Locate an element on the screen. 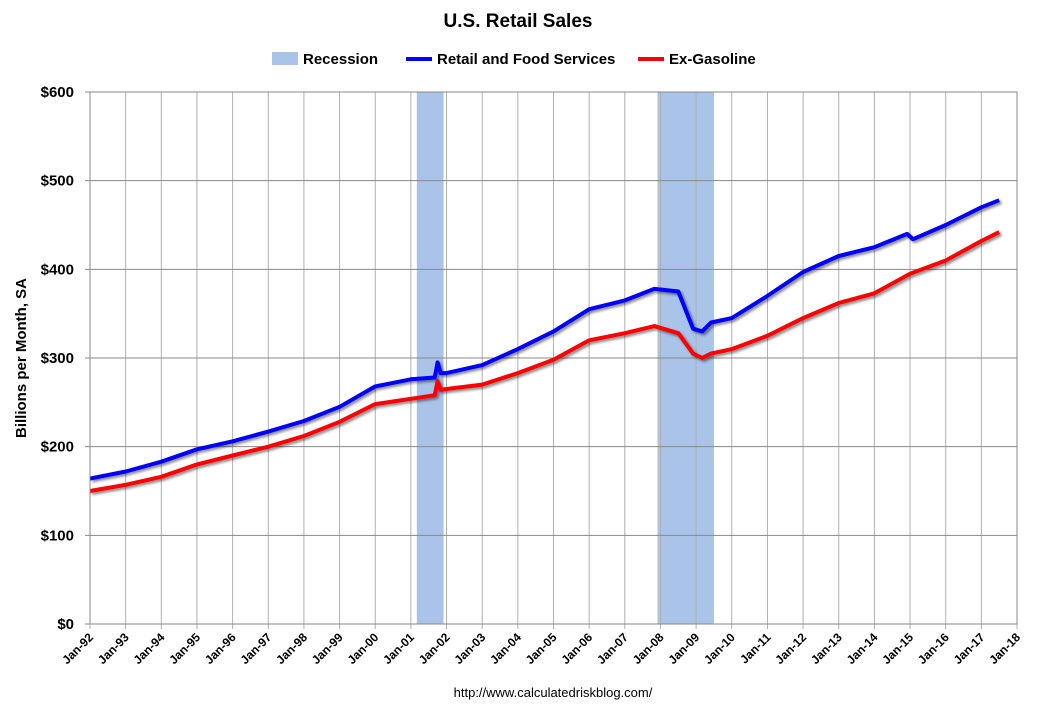 Image resolution: width=1037 pixels, height=716 pixels. x-tick-label: Jan-00 is located at coordinates (363, 648).